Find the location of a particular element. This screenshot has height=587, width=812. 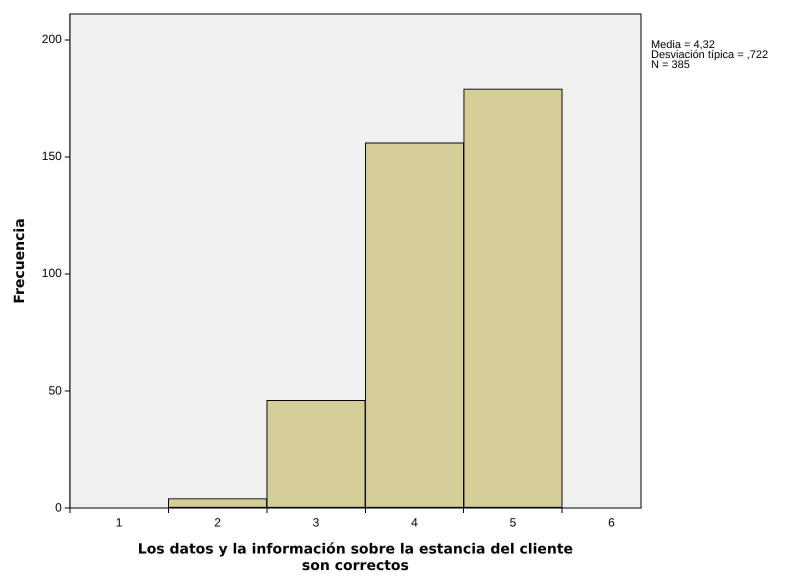

x-tick-label: 2 is located at coordinates (218, 523).